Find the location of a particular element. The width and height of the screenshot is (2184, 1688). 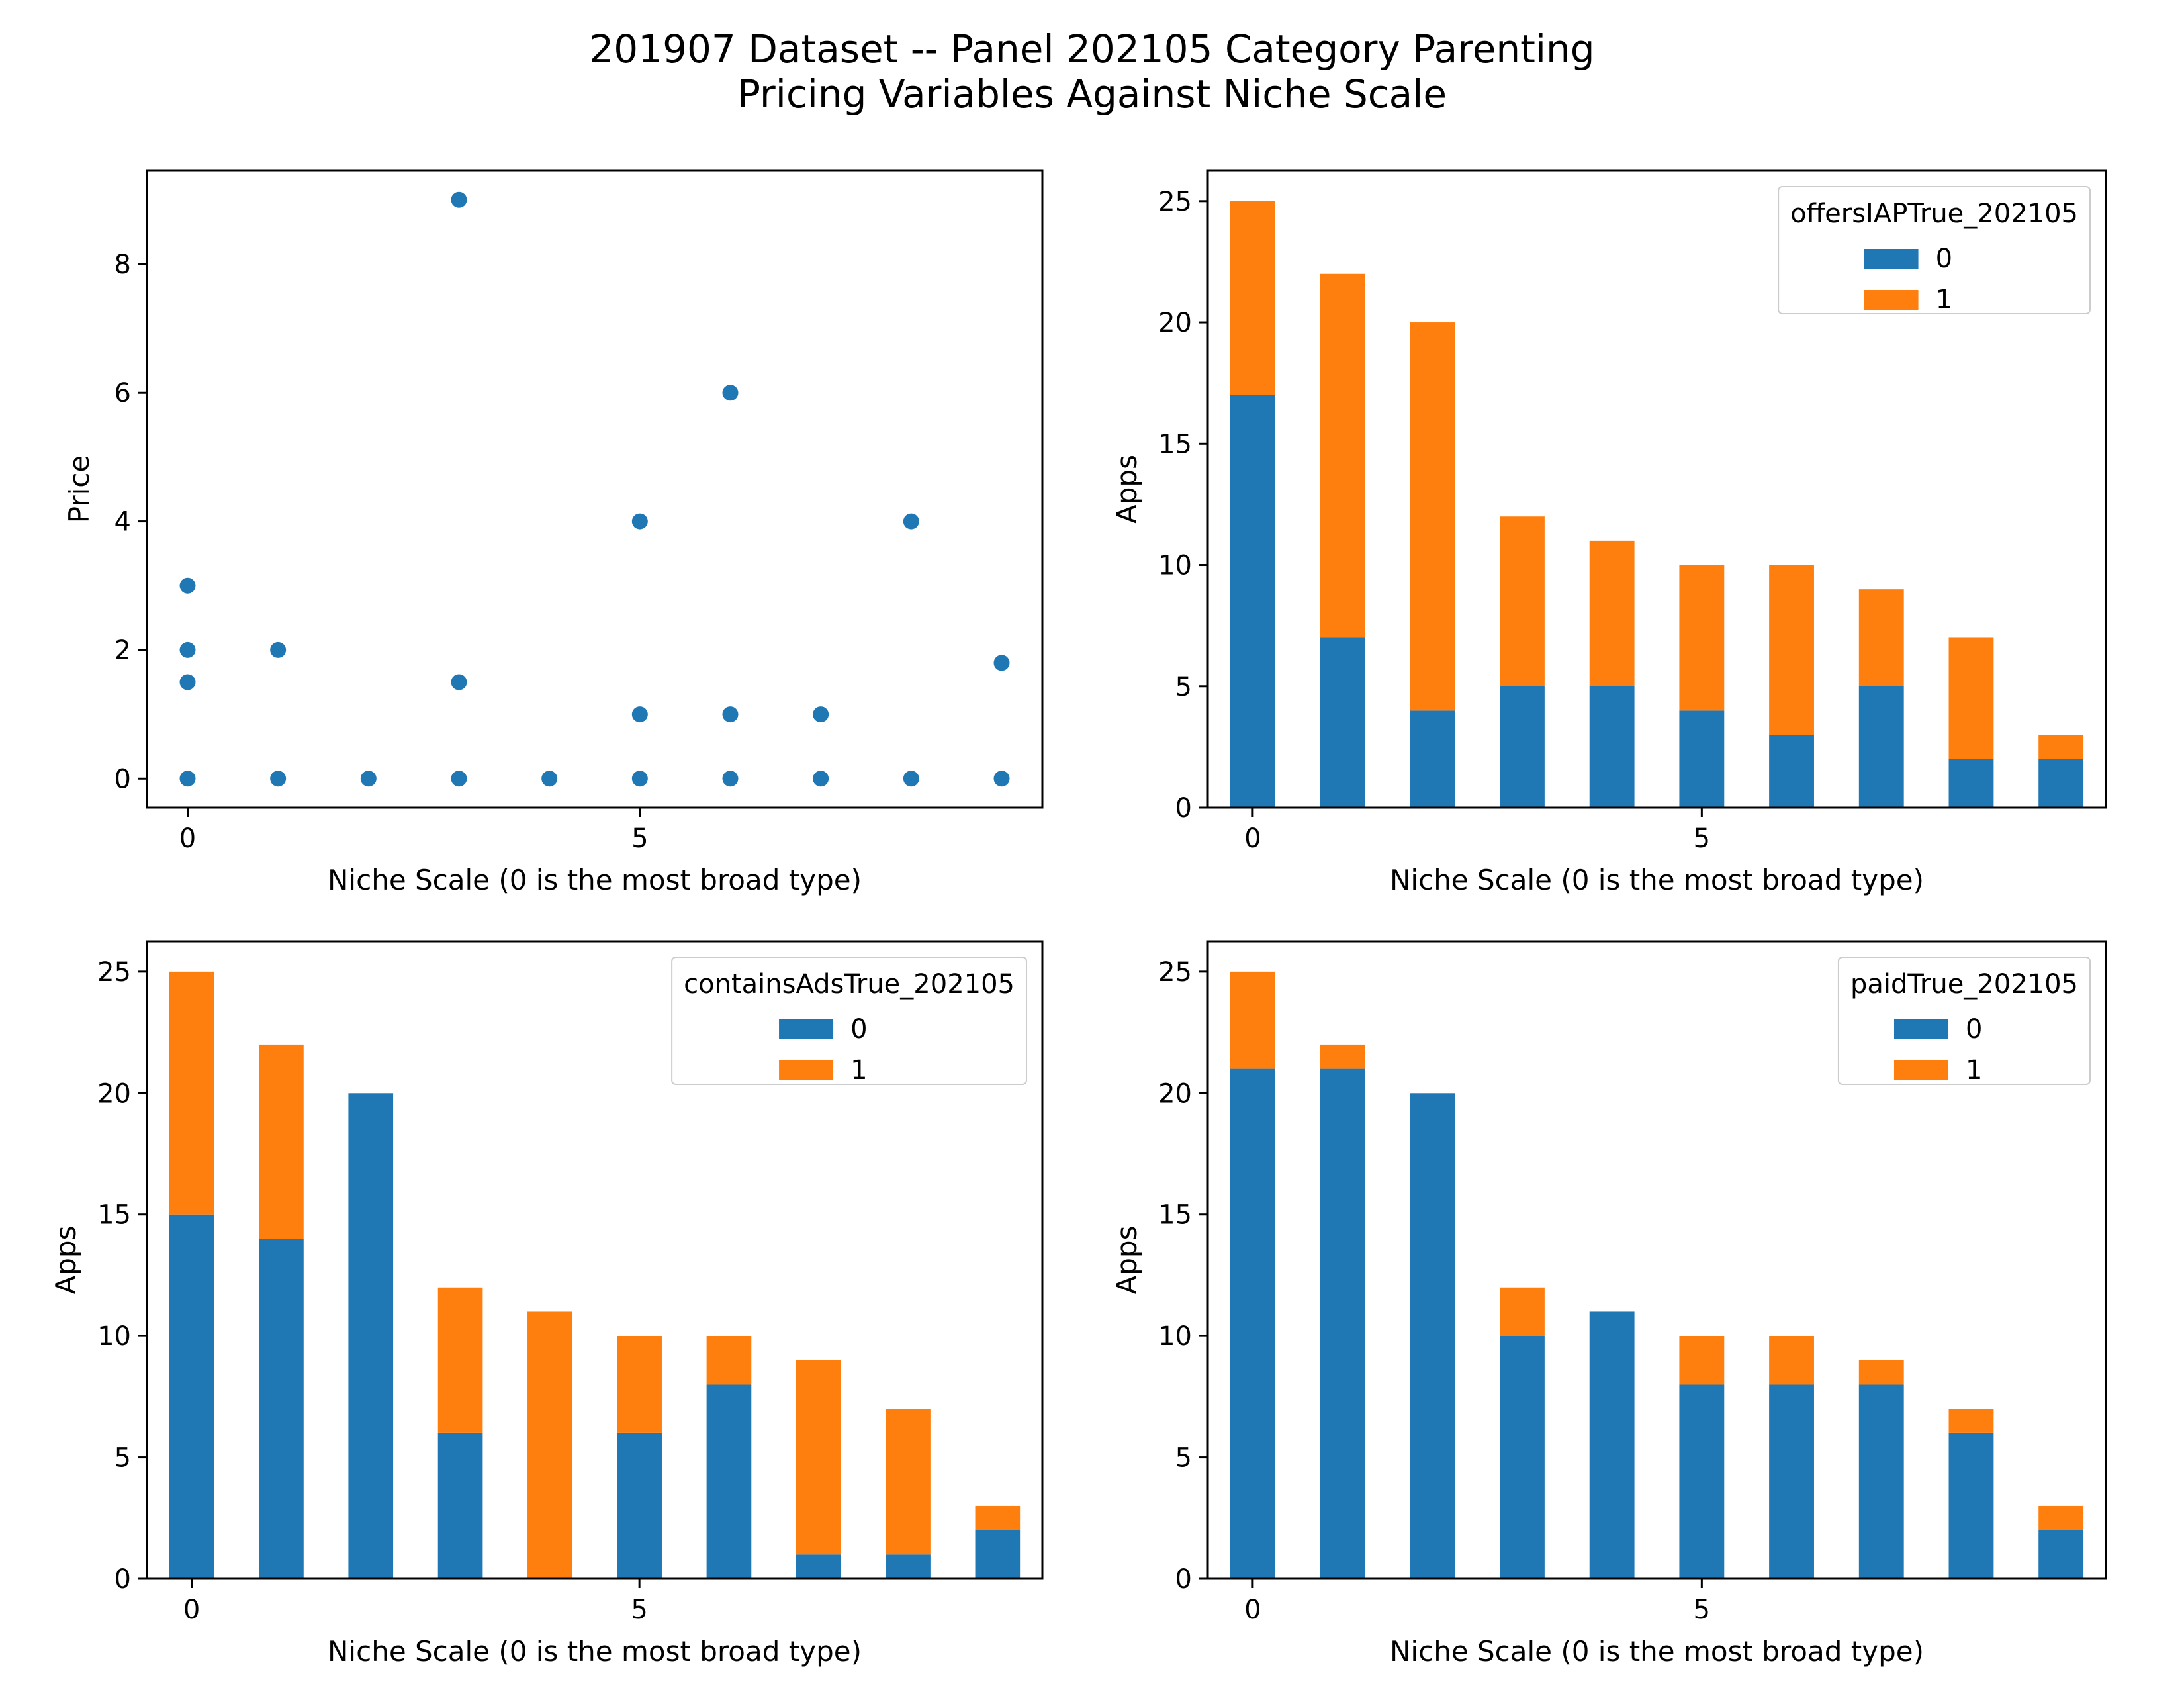

y-tick-label: 20 is located at coordinates (1175, 1093).